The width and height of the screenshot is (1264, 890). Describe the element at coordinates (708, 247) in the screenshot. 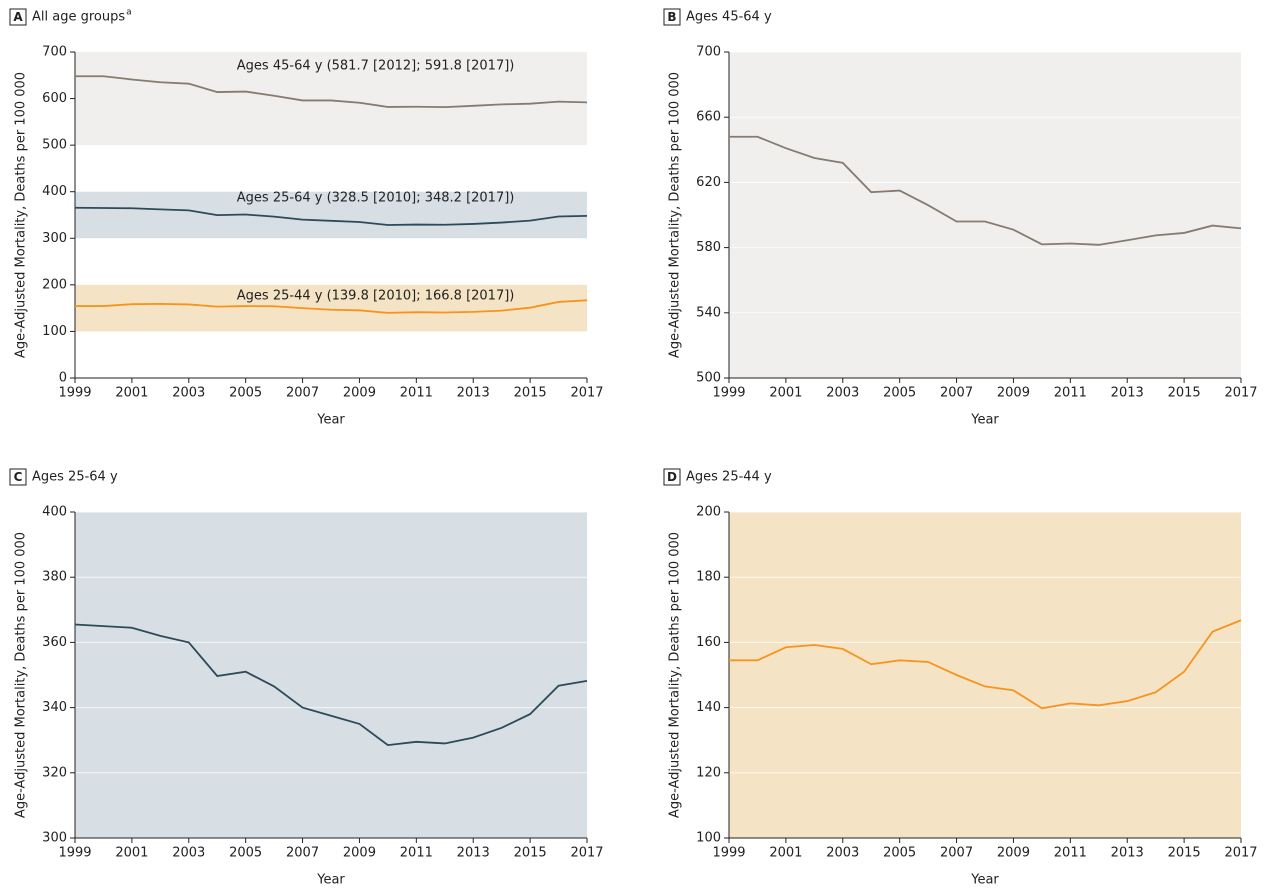

I see `y-tick-label: 580` at that location.